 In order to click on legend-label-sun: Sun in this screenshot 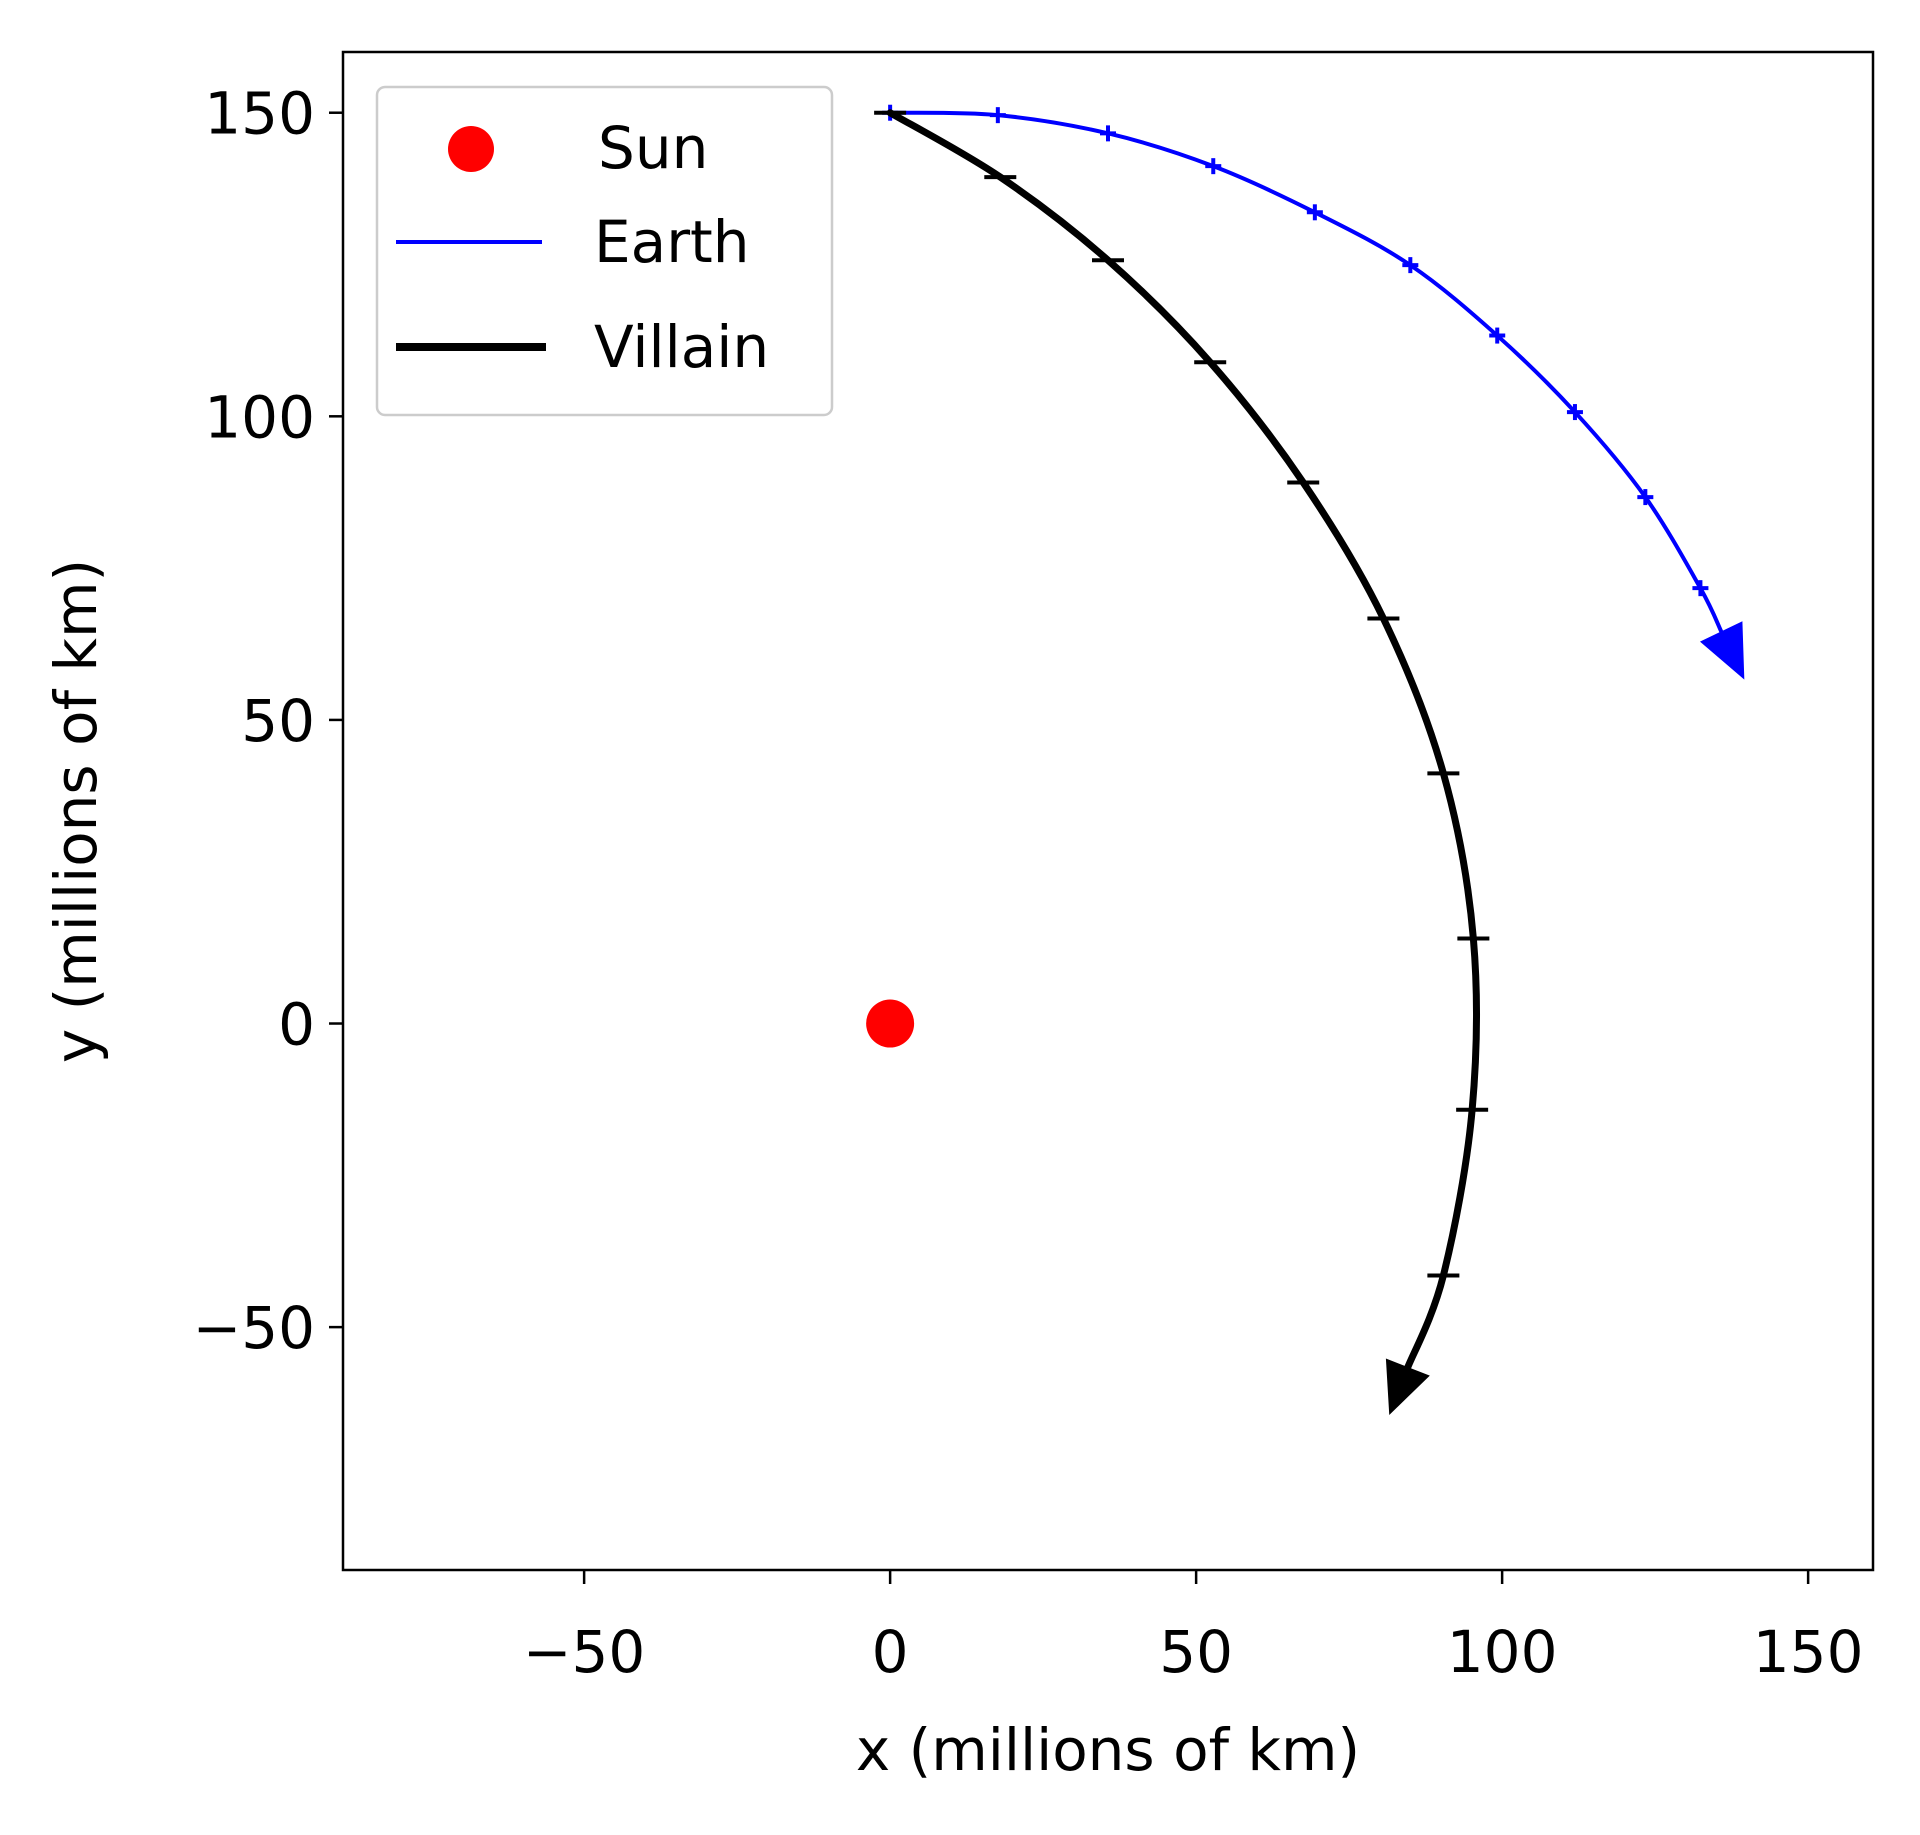, I will do `click(653, 148)`.